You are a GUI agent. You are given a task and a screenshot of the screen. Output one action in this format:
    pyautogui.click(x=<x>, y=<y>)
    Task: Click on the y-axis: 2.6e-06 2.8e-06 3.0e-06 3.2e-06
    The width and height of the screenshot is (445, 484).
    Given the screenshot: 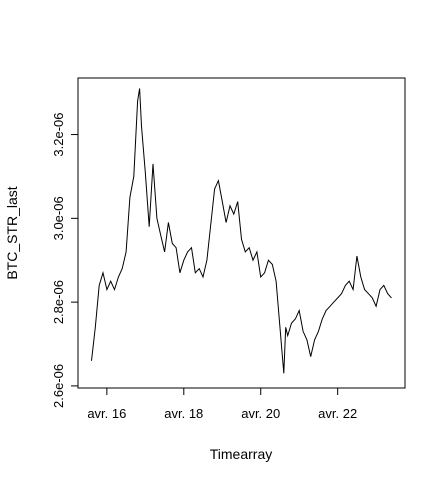 What is the action you would take?
    pyautogui.click(x=65, y=260)
    